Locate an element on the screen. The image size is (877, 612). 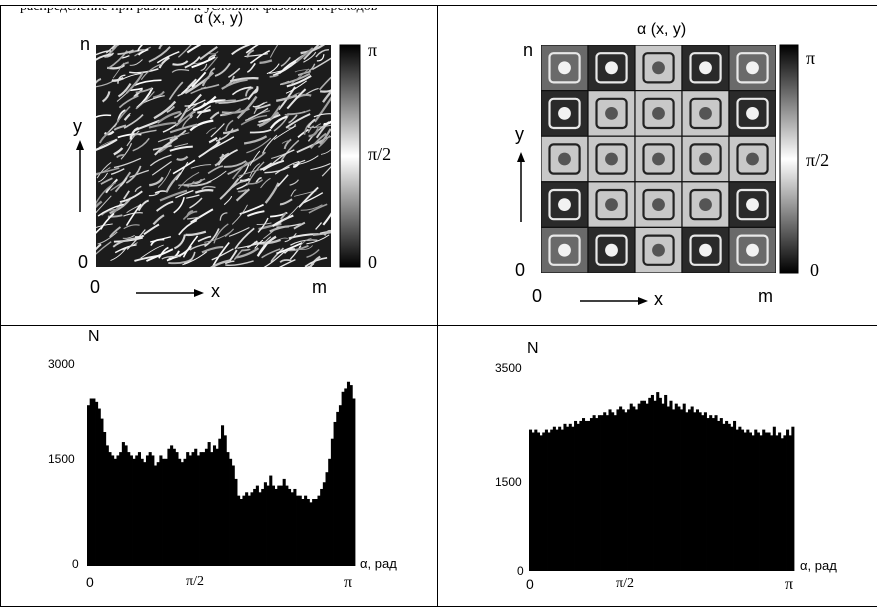
y-tick-3500: 3500 is located at coordinates (508, 368).